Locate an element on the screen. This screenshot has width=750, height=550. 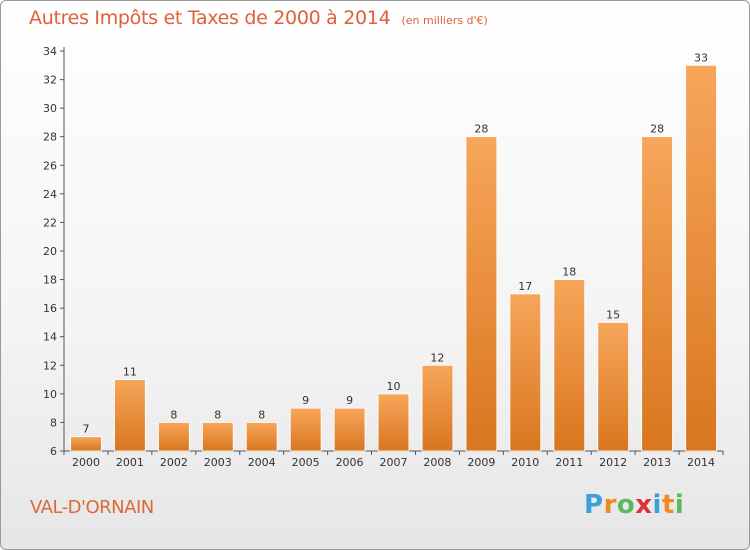
logo-letter: o is located at coordinates (626, 505).